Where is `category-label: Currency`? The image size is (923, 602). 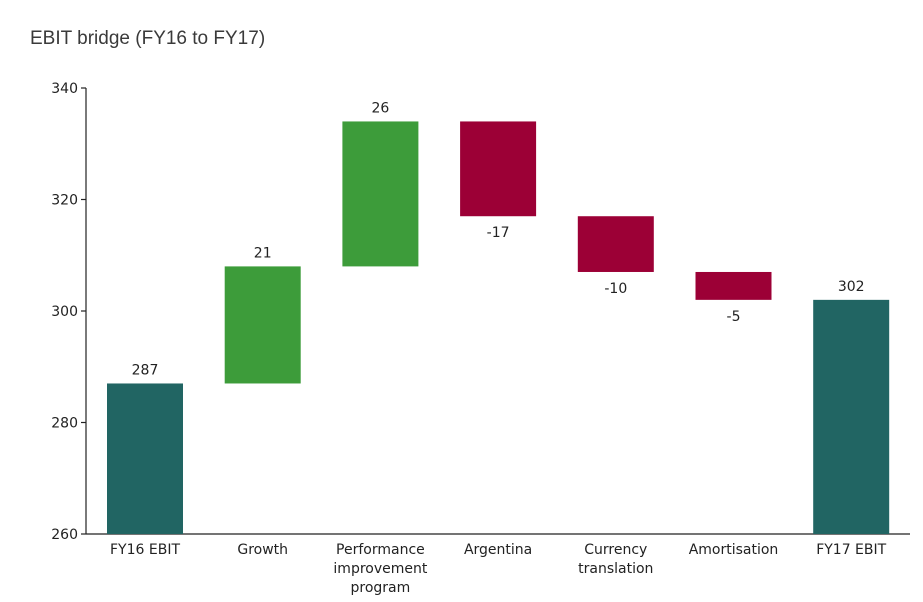
category-label: Currency is located at coordinates (615, 550).